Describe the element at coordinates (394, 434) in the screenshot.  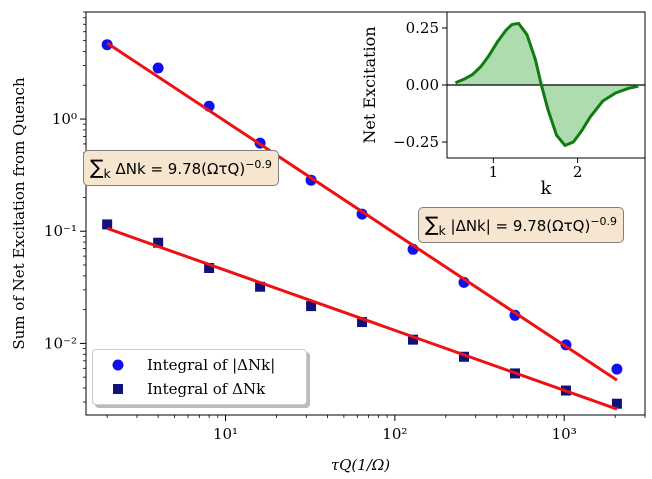
I see `x-tick-label: 10²` at that location.